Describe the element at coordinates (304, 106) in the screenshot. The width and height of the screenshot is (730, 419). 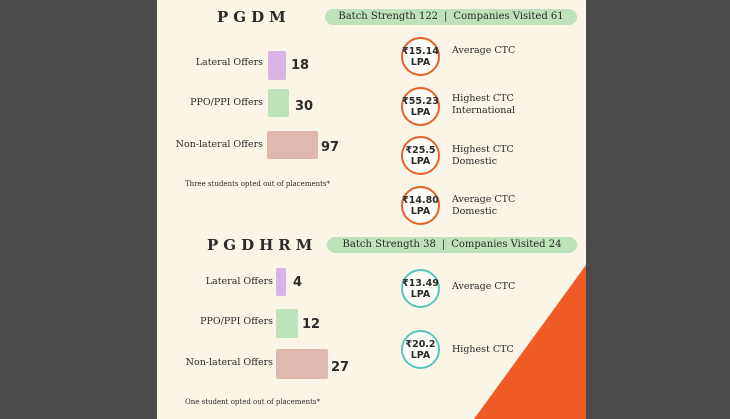
I see `pgdm-ppo-value: 30` at that location.